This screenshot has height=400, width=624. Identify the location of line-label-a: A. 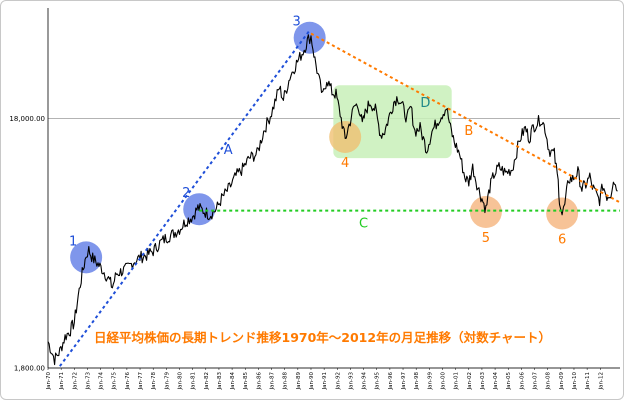
(228, 150).